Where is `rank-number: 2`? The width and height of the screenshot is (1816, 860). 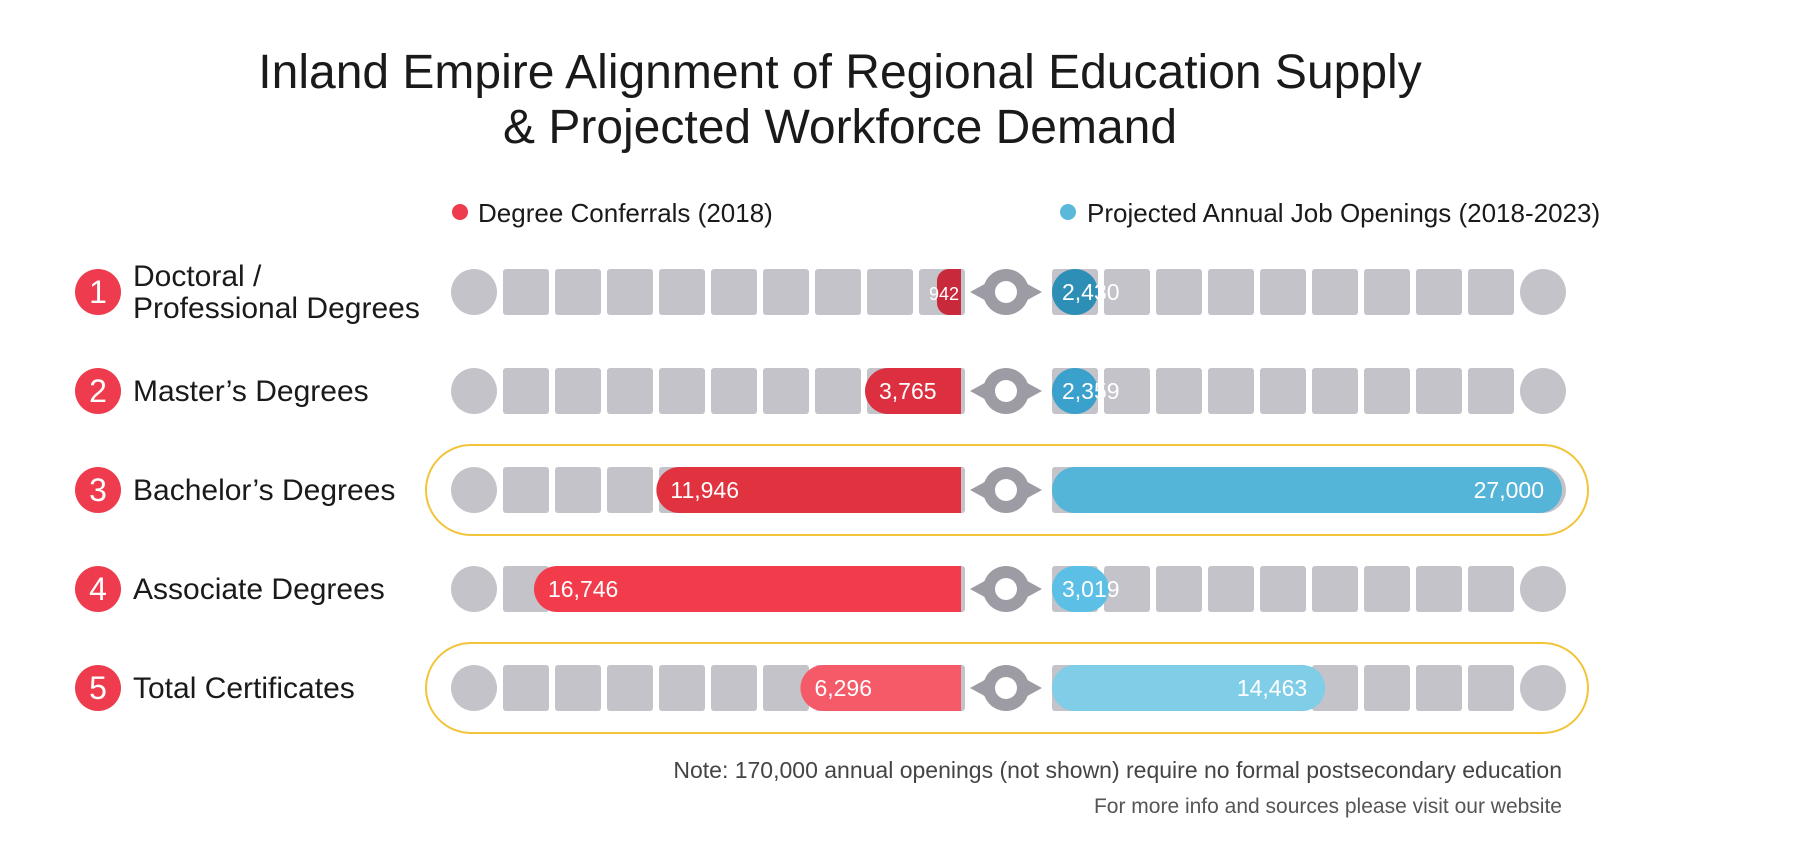 rank-number: 2 is located at coordinates (98, 391).